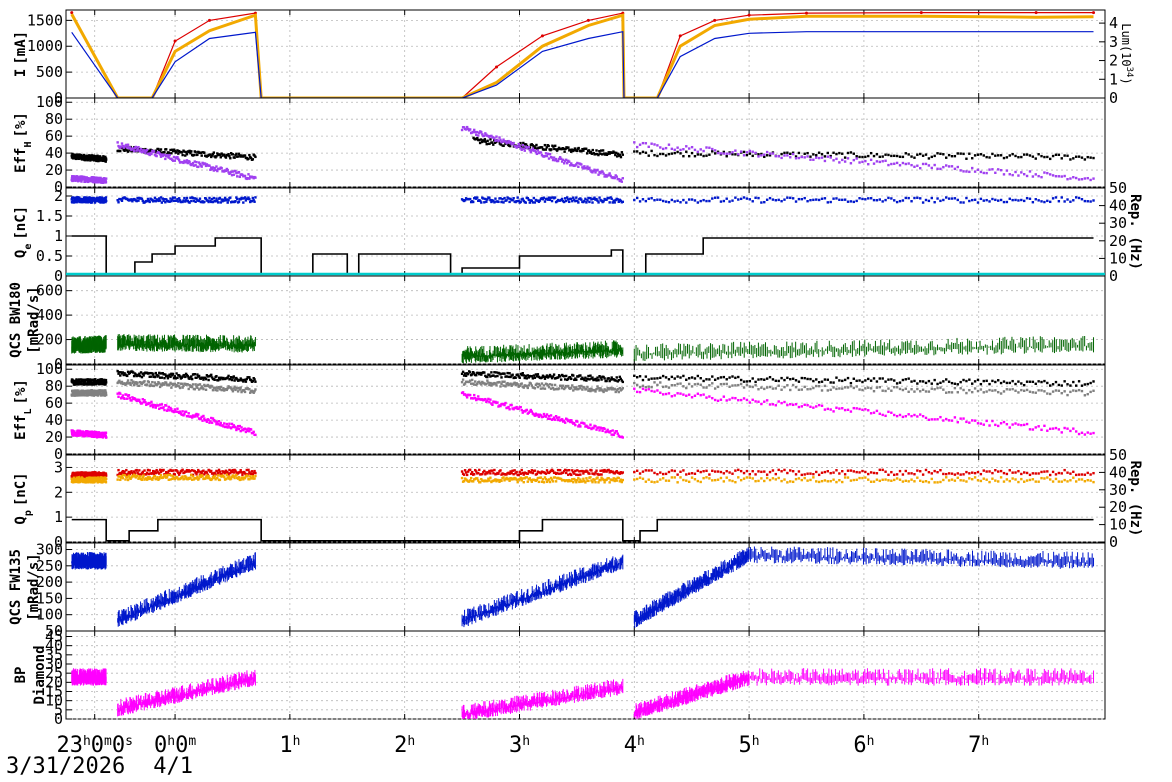 The image size is (1172, 782). Describe the element at coordinates (864, 161) in the screenshot. I see `series-purple` at that location.